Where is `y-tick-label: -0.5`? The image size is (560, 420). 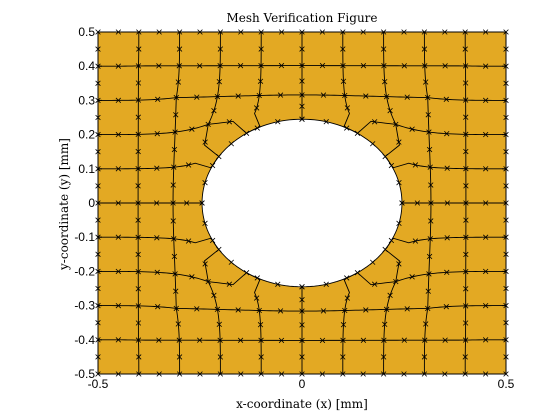
y-tick-label: -0.5 is located at coordinates (84, 374).